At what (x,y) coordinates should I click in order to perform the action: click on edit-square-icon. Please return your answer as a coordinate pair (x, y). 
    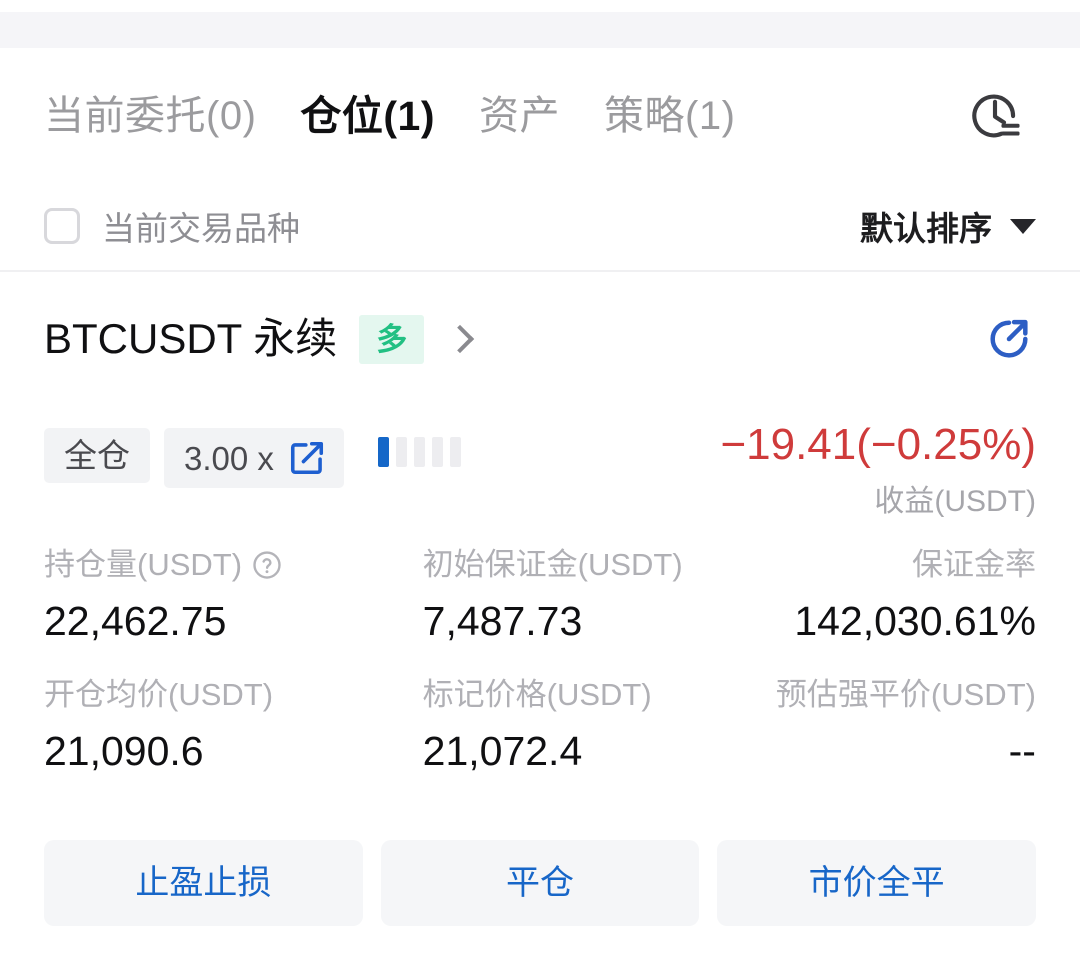
    Looking at the image, I should click on (307, 458).